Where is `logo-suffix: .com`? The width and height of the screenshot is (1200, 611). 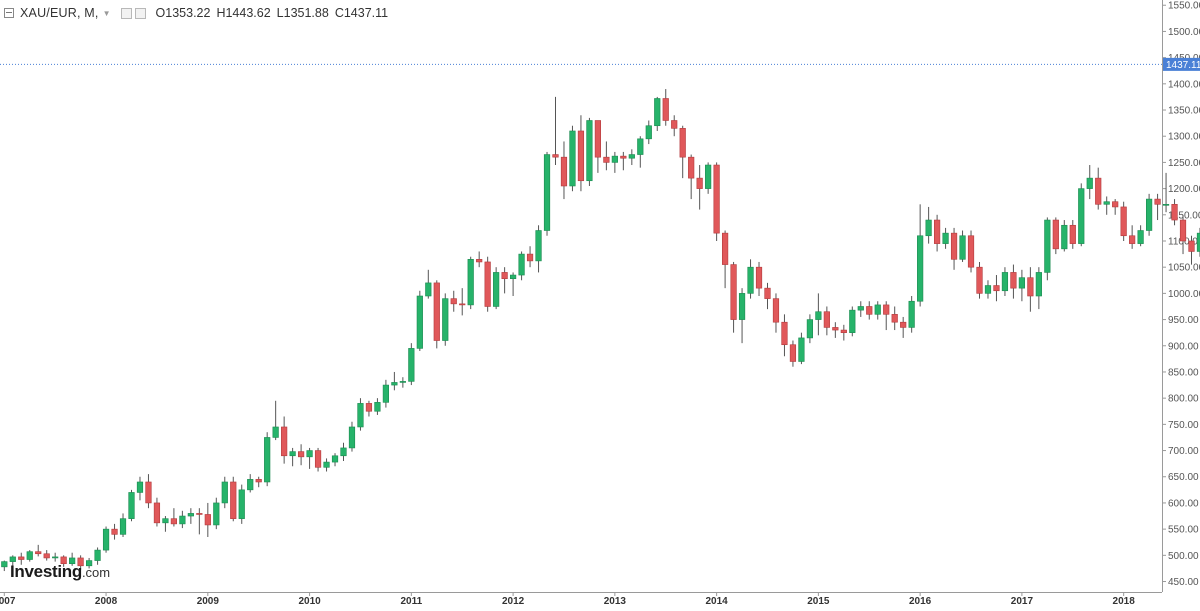
logo-suffix: .com is located at coordinates (96, 572).